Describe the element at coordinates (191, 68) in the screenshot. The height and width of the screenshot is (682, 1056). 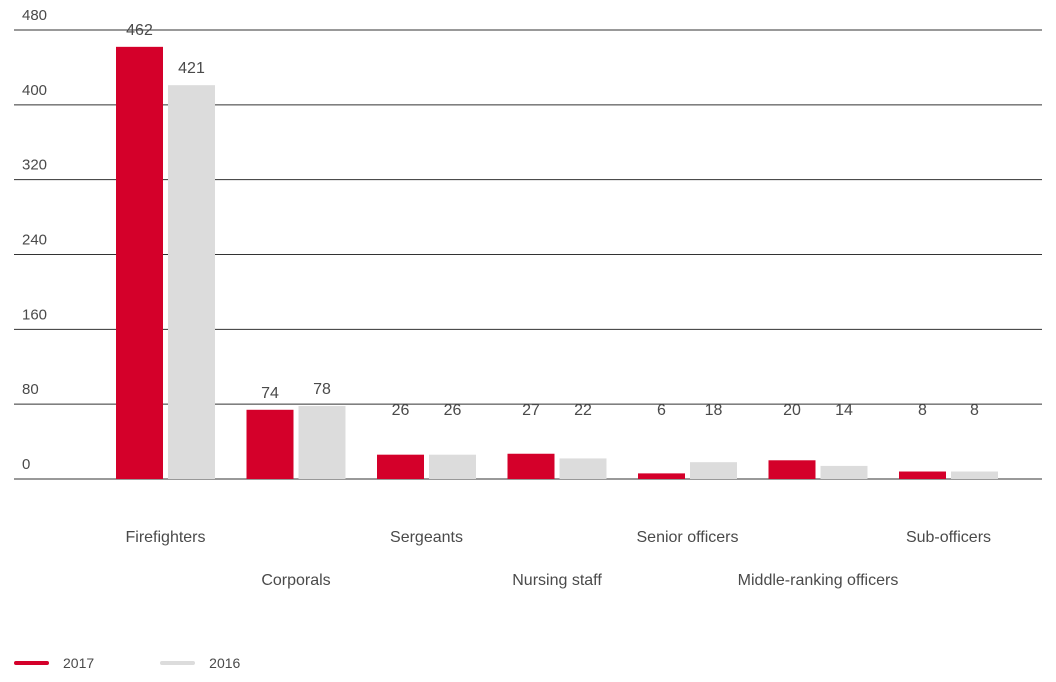
I see `data-label-2016: 421` at that location.